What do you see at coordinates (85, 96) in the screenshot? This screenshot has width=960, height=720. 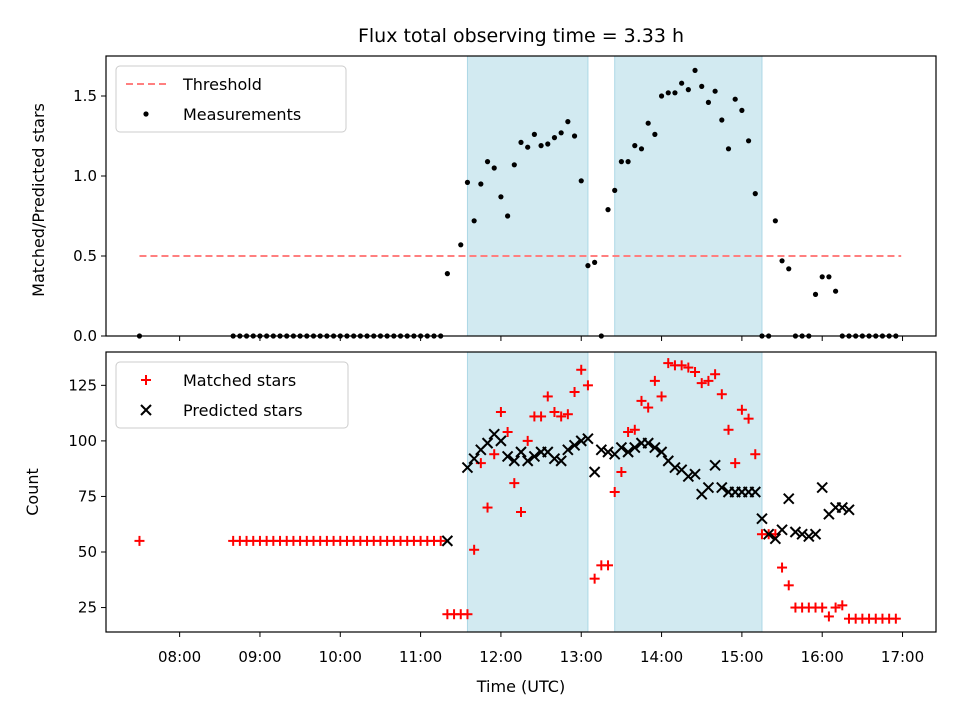 I see `y-tick-label: 1.5` at bounding box center [85, 96].